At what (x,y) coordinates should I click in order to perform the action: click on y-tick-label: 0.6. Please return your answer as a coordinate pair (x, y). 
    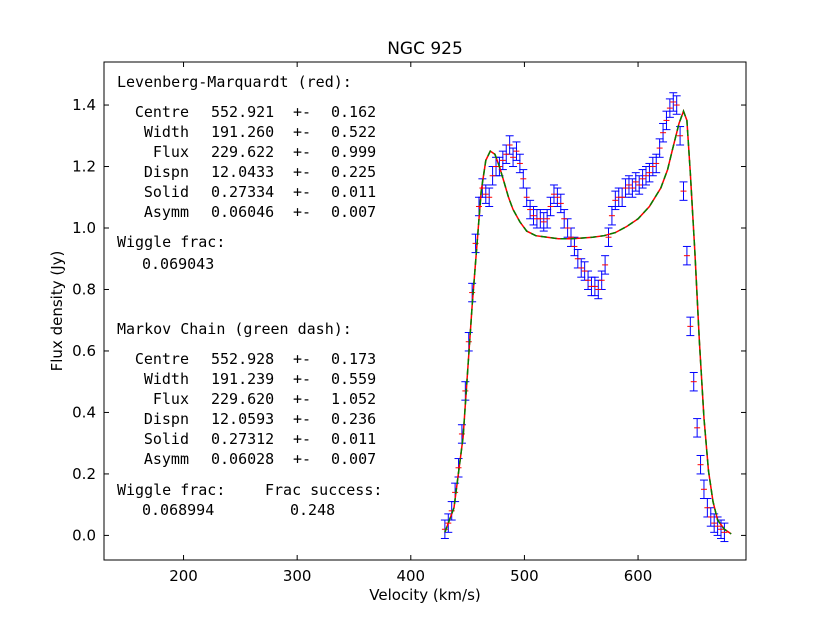
    Looking at the image, I should click on (84, 351).